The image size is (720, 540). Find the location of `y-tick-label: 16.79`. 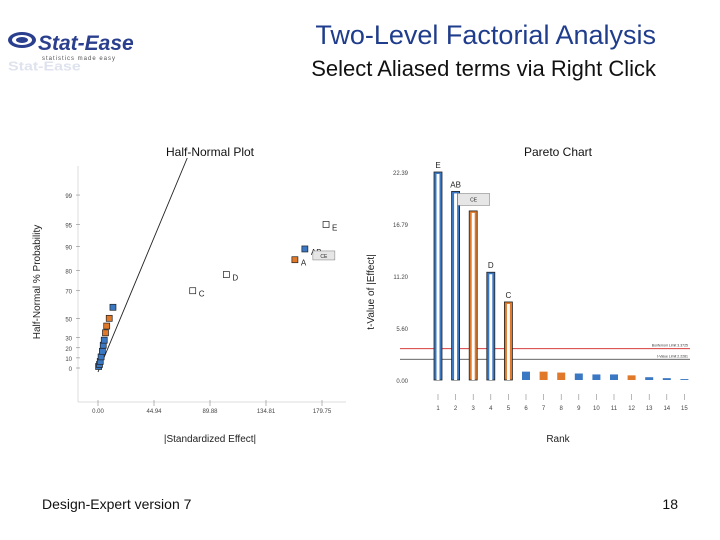

y-tick-label: 16.79 is located at coordinates (401, 226).